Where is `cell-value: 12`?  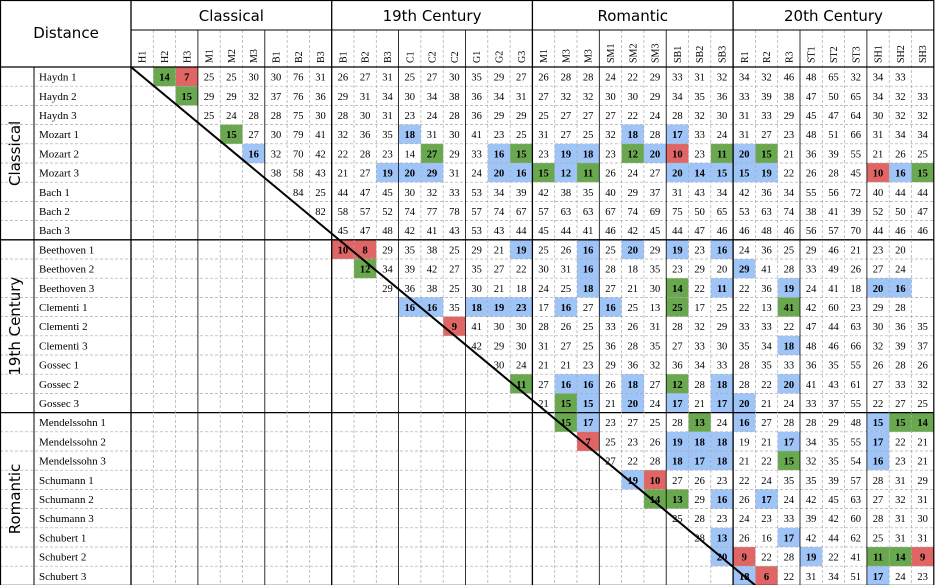
cell-value: 12 is located at coordinates (566, 174).